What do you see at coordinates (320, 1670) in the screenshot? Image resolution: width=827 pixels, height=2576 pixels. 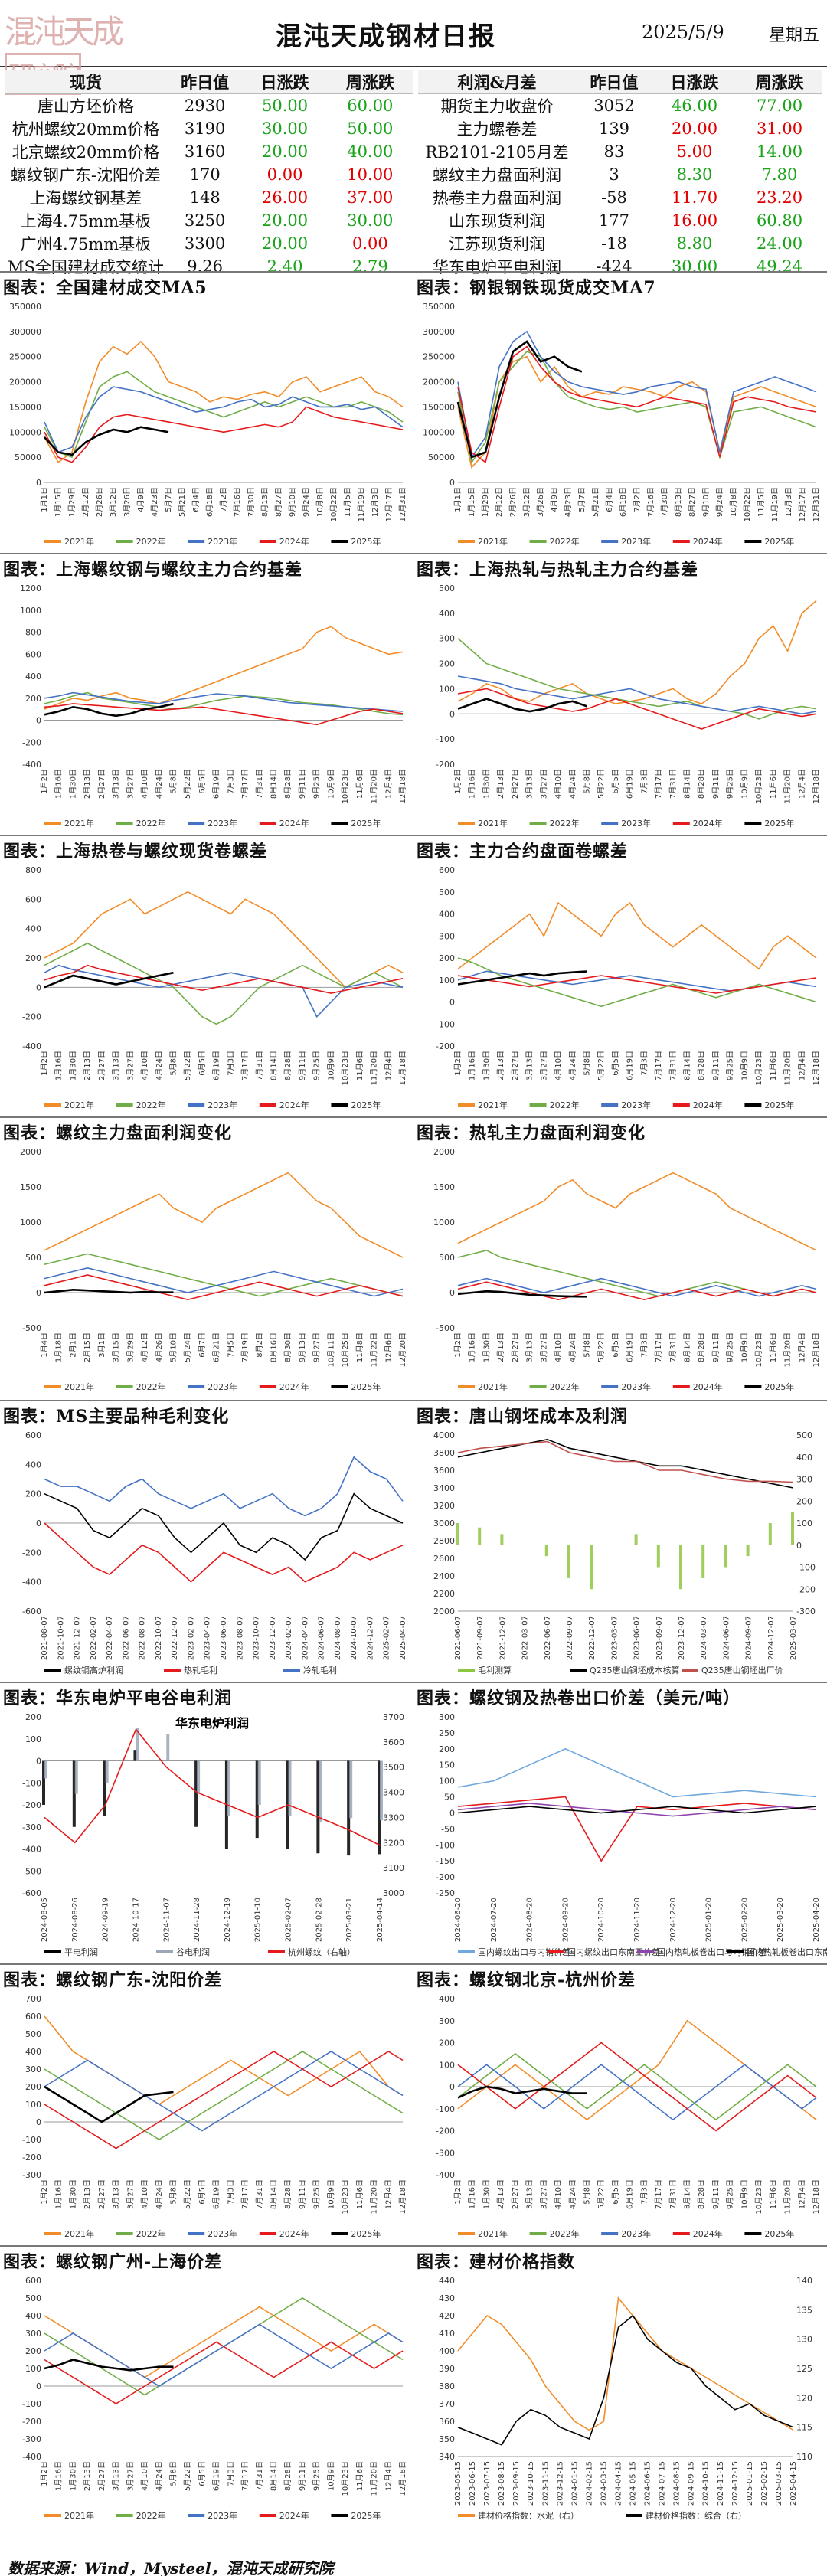 I see `legend-label: 冷轧毛利` at bounding box center [320, 1670].